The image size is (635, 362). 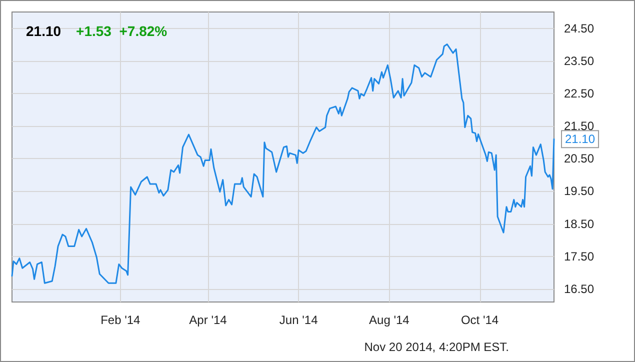 What do you see at coordinates (580, 139) in the screenshot?
I see `annotation: 21.10` at bounding box center [580, 139].